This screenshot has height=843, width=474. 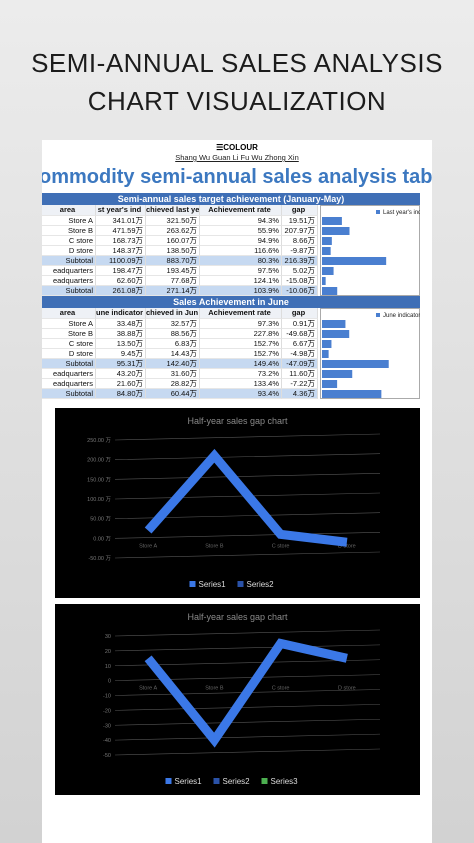 What do you see at coordinates (102, 538) in the screenshot?
I see `y-tick-label: 0.00 万` at bounding box center [102, 538].